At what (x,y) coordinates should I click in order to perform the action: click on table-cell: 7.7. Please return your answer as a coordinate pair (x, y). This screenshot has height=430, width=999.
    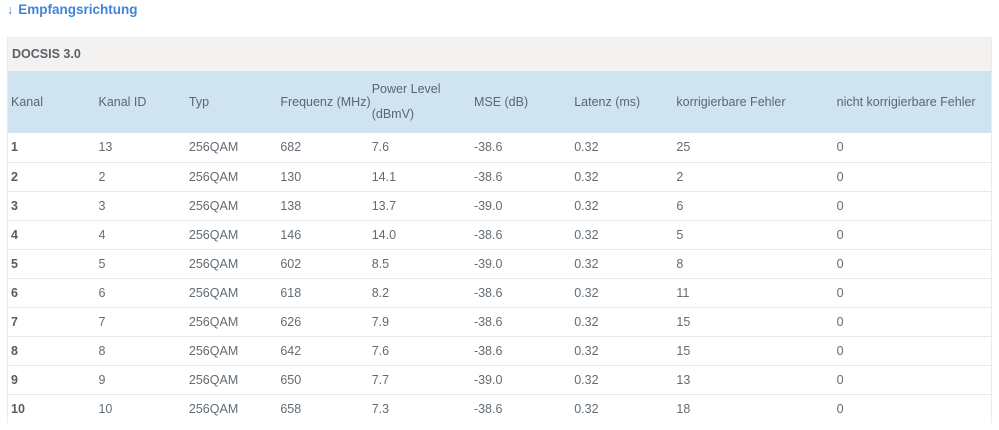
    Looking at the image, I should click on (419, 379).